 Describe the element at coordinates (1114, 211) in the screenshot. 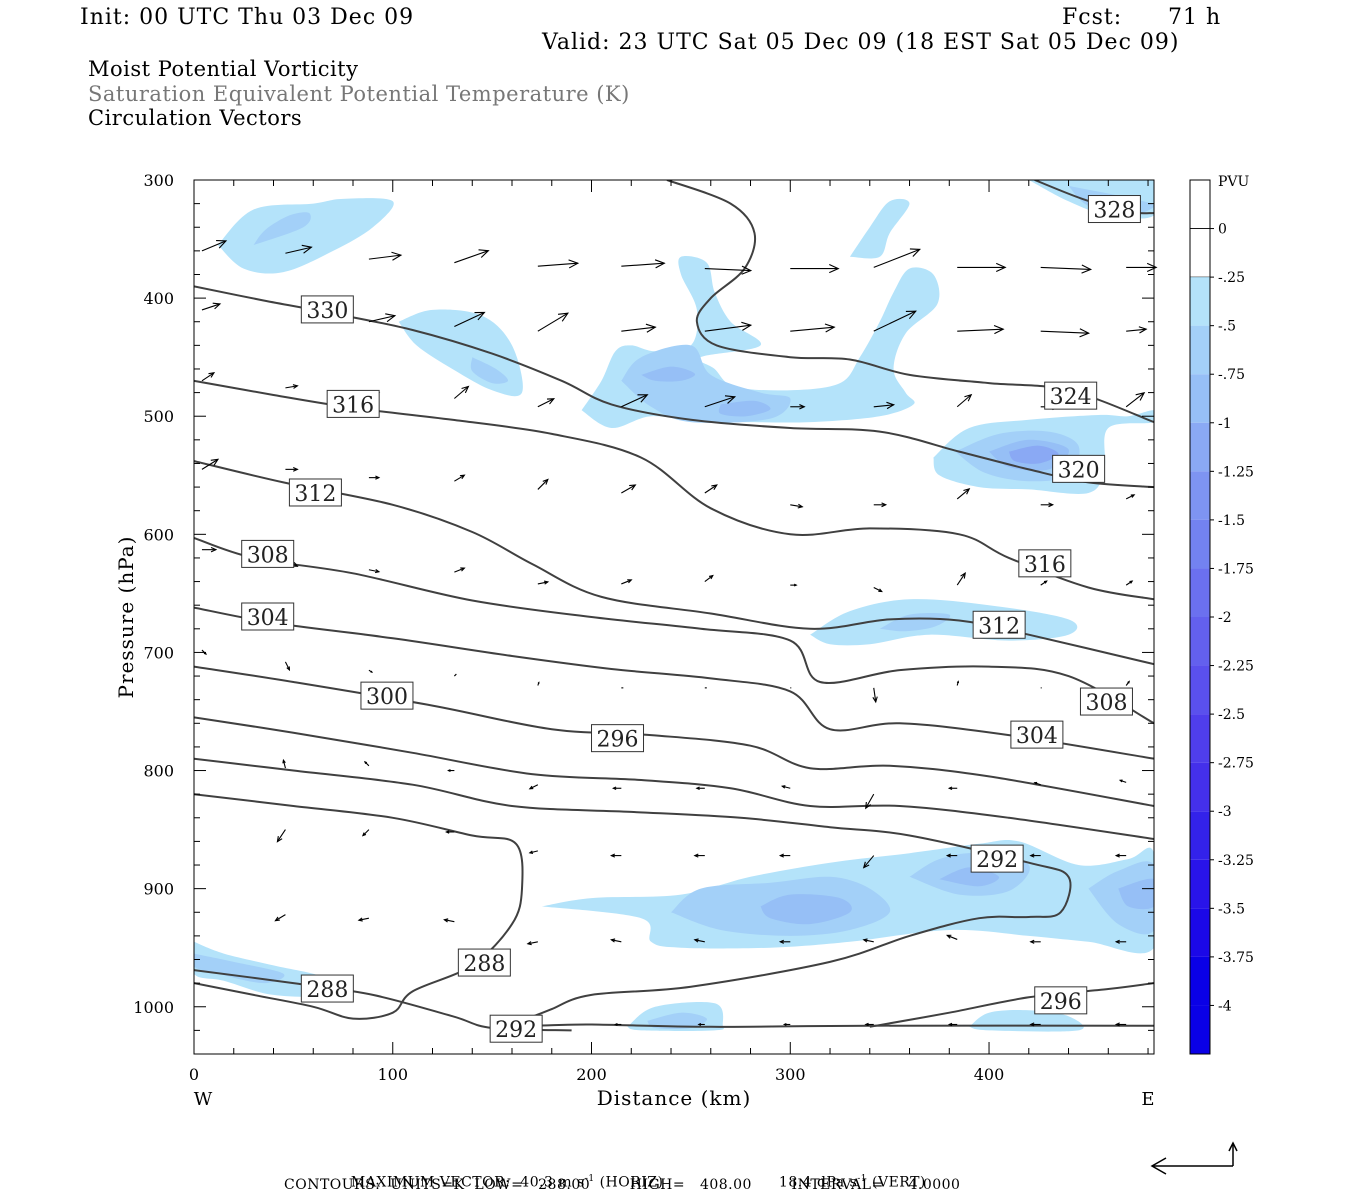

I see `contour-label-text: 328` at that location.